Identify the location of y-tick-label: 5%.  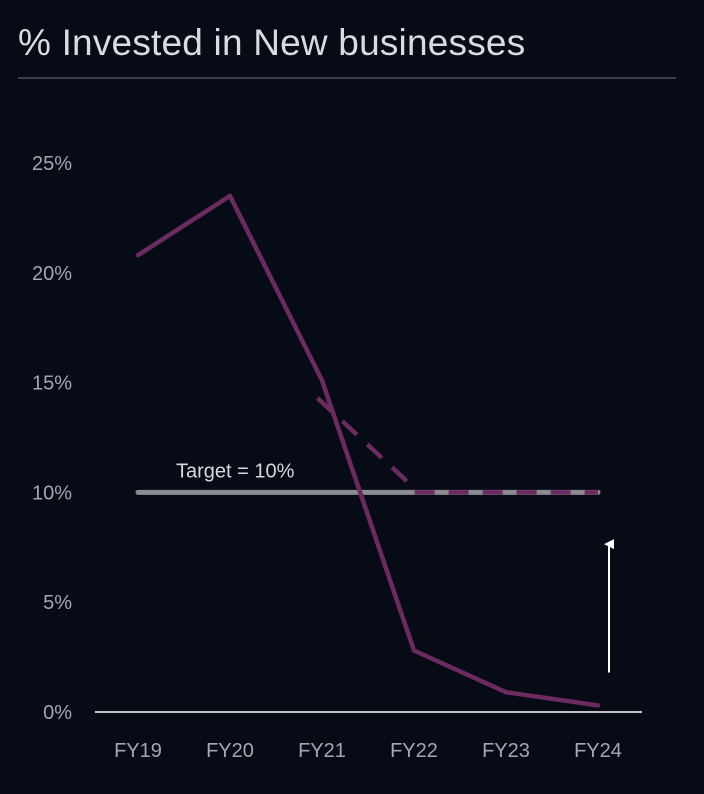
(57, 603).